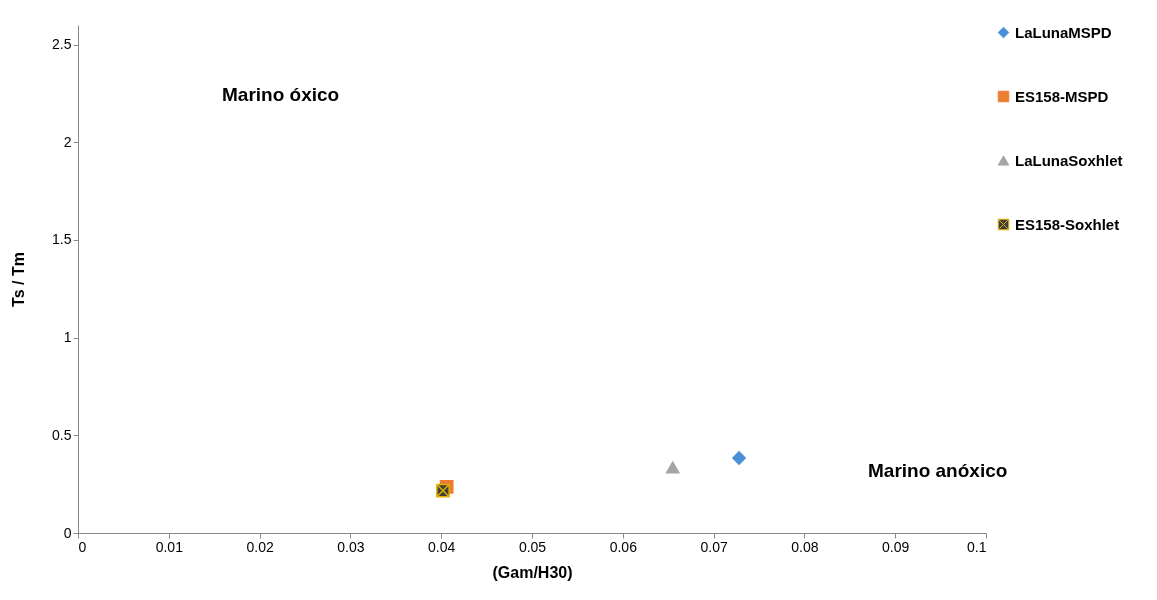  Describe the element at coordinates (62, 434) in the screenshot. I see `y-tick-label: 0.5` at that location.